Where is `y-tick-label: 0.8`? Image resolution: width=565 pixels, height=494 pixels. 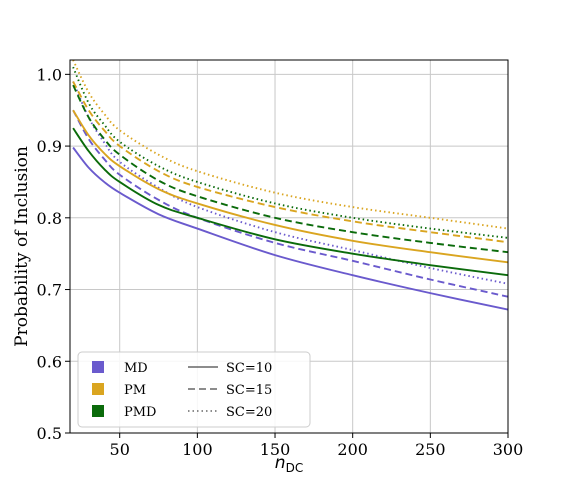
y-tick-label: 0.8 is located at coordinates (49, 218).